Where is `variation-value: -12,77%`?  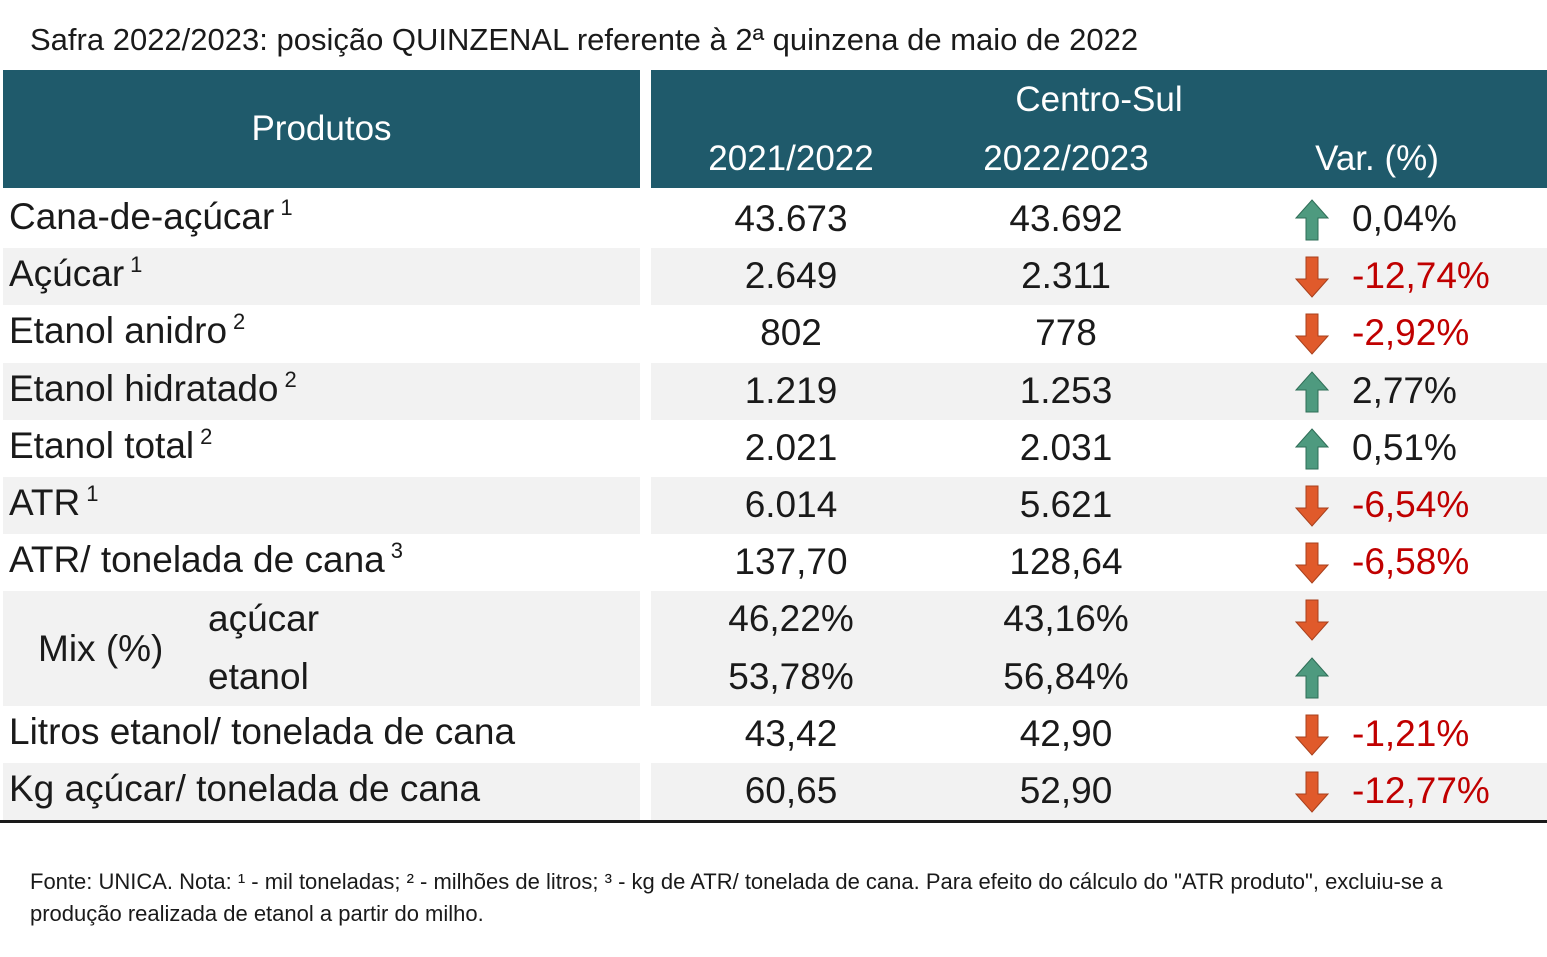
variation-value: -12,77% is located at coordinates (1421, 790).